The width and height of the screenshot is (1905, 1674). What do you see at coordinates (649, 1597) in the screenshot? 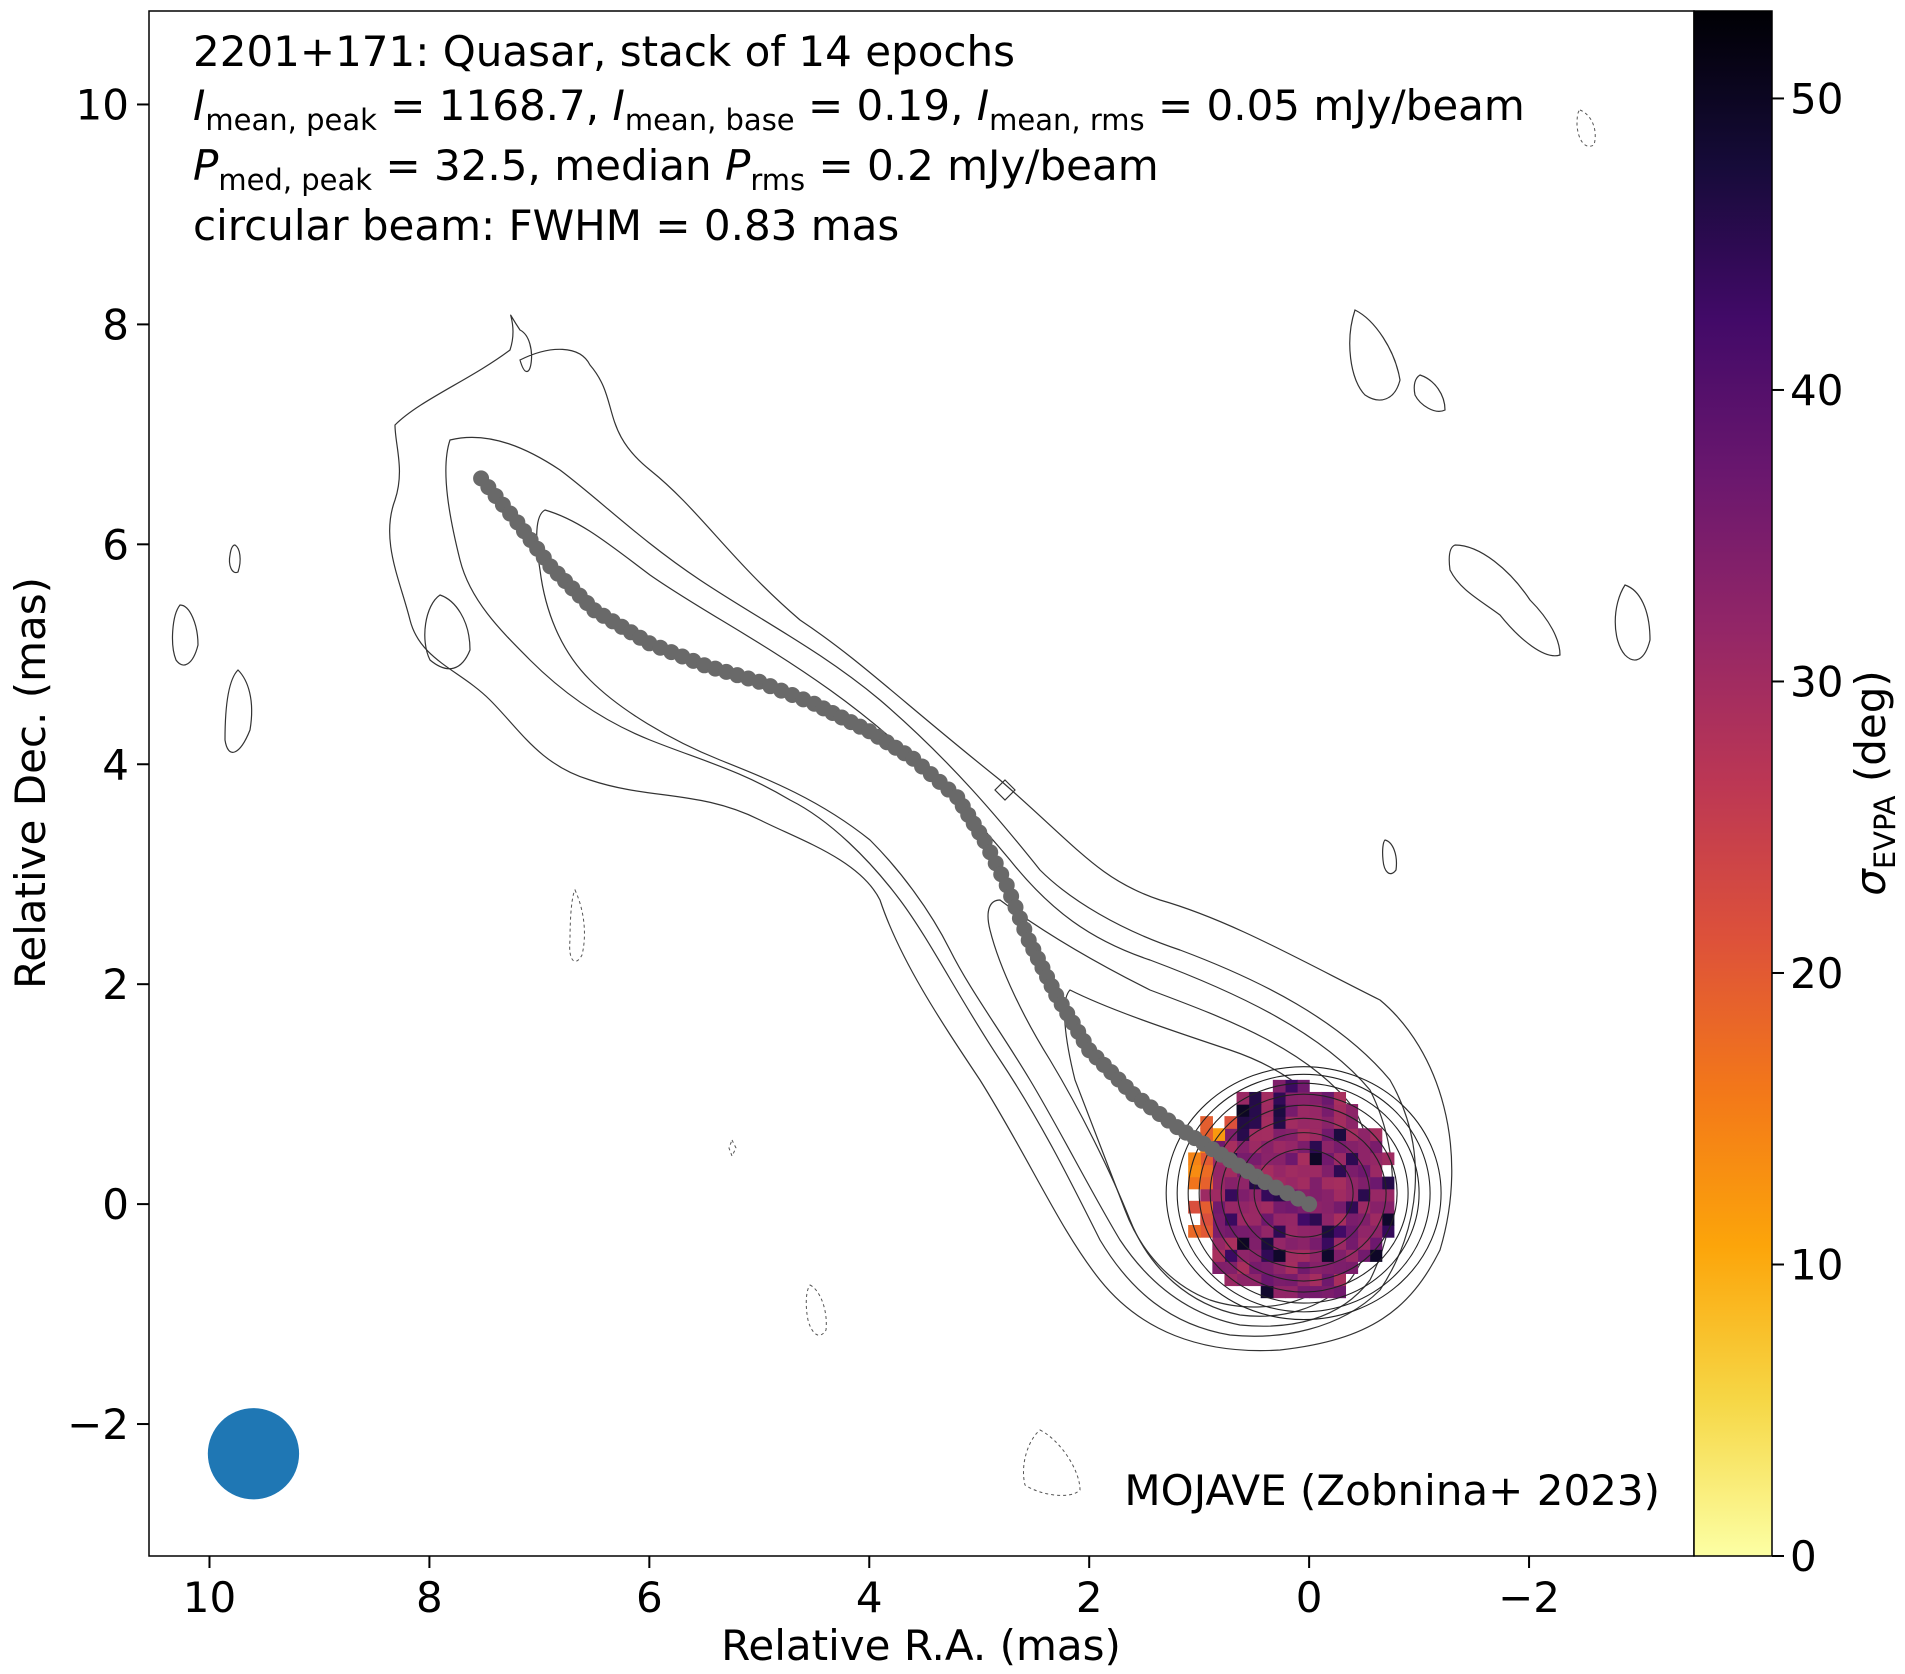
I see `x-tick-label-2: 6` at bounding box center [649, 1597].